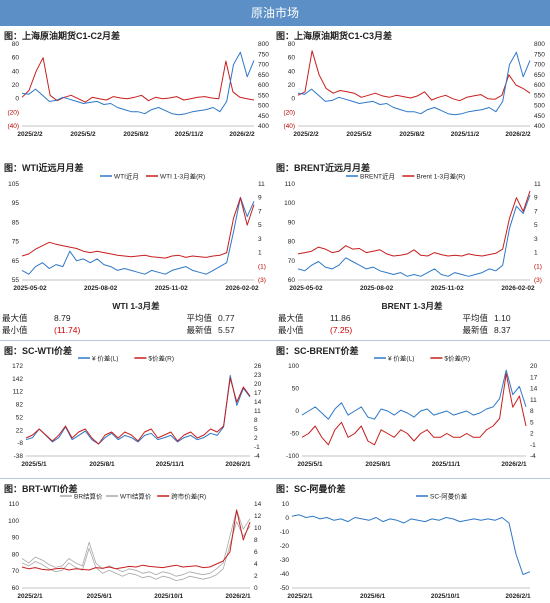 The height and width of the screenshot is (603, 550). Describe the element at coordinates (199, 330) in the screenshot. I see `stats-wti-last-label: 最新值` at that location.